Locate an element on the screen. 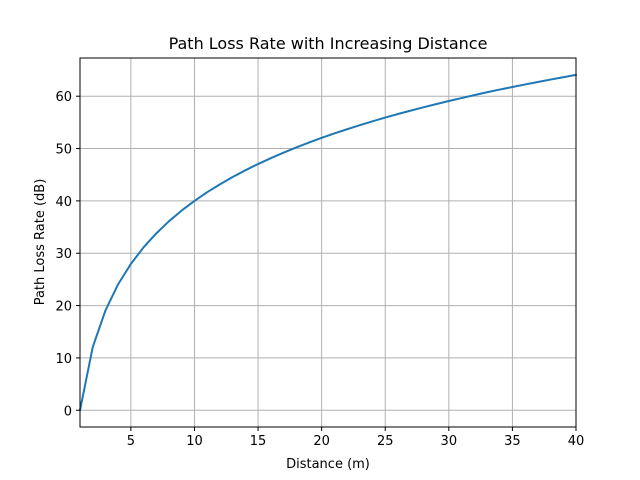 The height and width of the screenshot is (480, 640). x-tick-label: 35 is located at coordinates (512, 441).